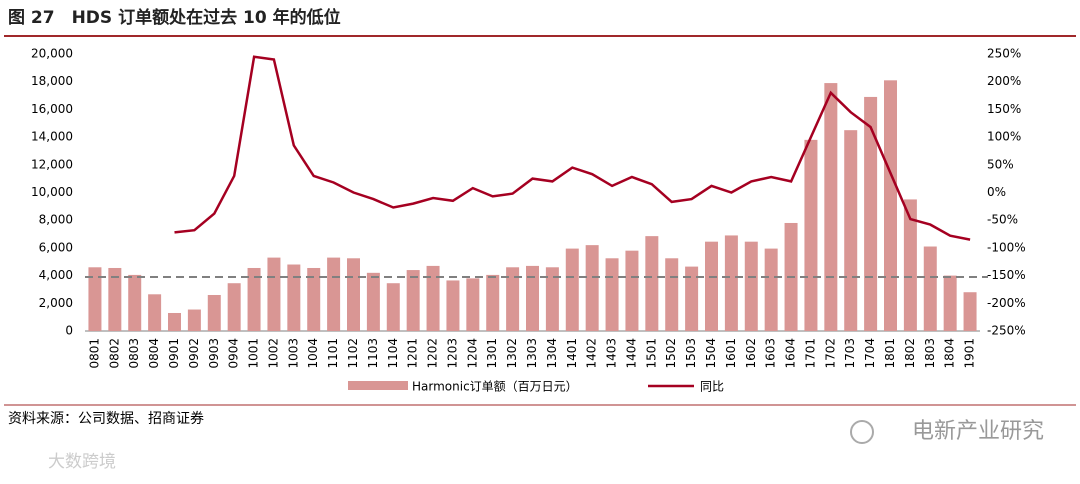 The width and height of the screenshot is (1080, 484). Describe the element at coordinates (1000, 164) in the screenshot. I see `y2-tick-label: 50%` at that location.